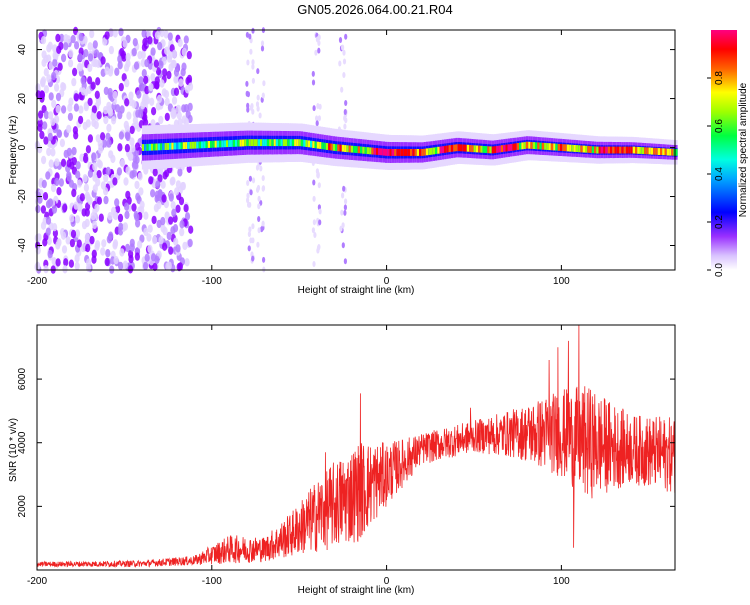 Image resolution: width=750 pixels, height=605 pixels. I want to click on x-tick-label: -100, so click(212, 281).